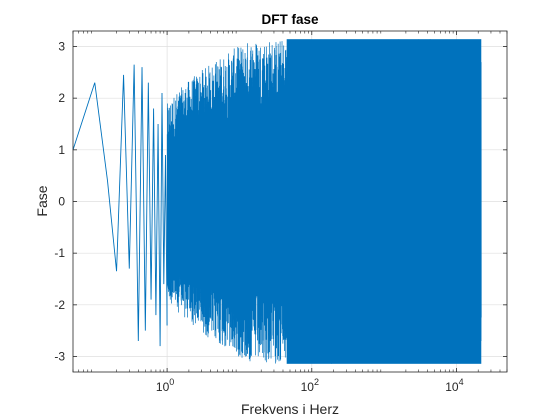  I want to click on y-tick-label: -2, so click(59, 305).